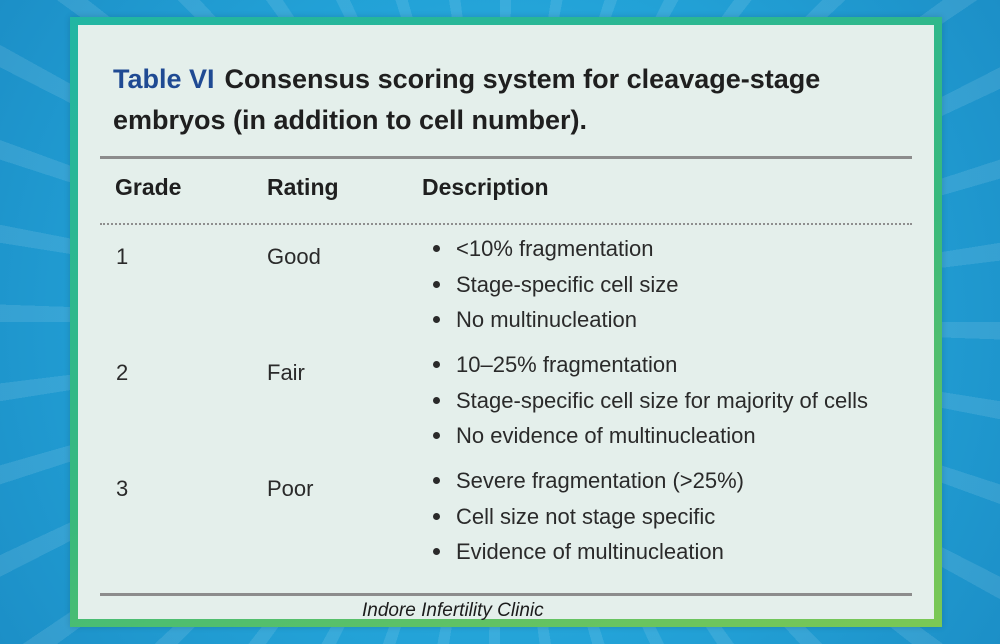 The height and width of the screenshot is (644, 1000). What do you see at coordinates (290, 488) in the screenshot?
I see `row-3-rating: Poor` at bounding box center [290, 488].